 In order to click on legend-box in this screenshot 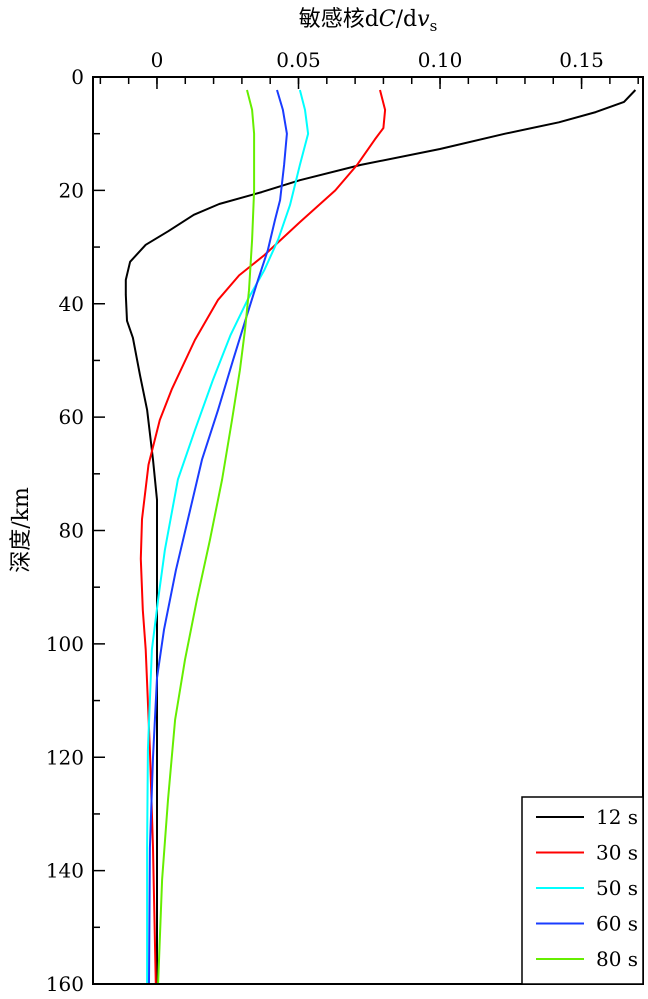, I will do `click(582, 890)`.